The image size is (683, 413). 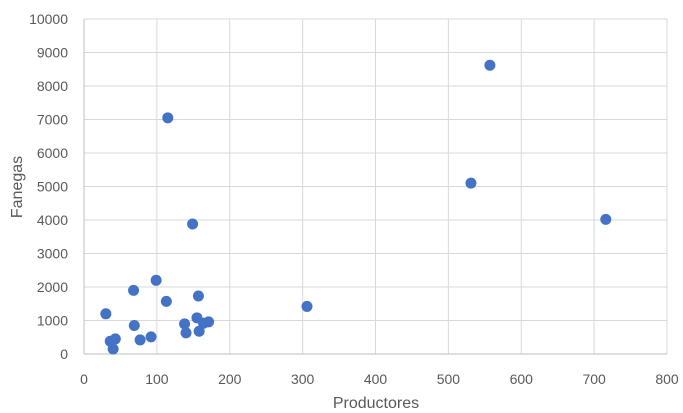 What do you see at coordinates (376, 379) in the screenshot?
I see `x-tick-label: 400` at bounding box center [376, 379].